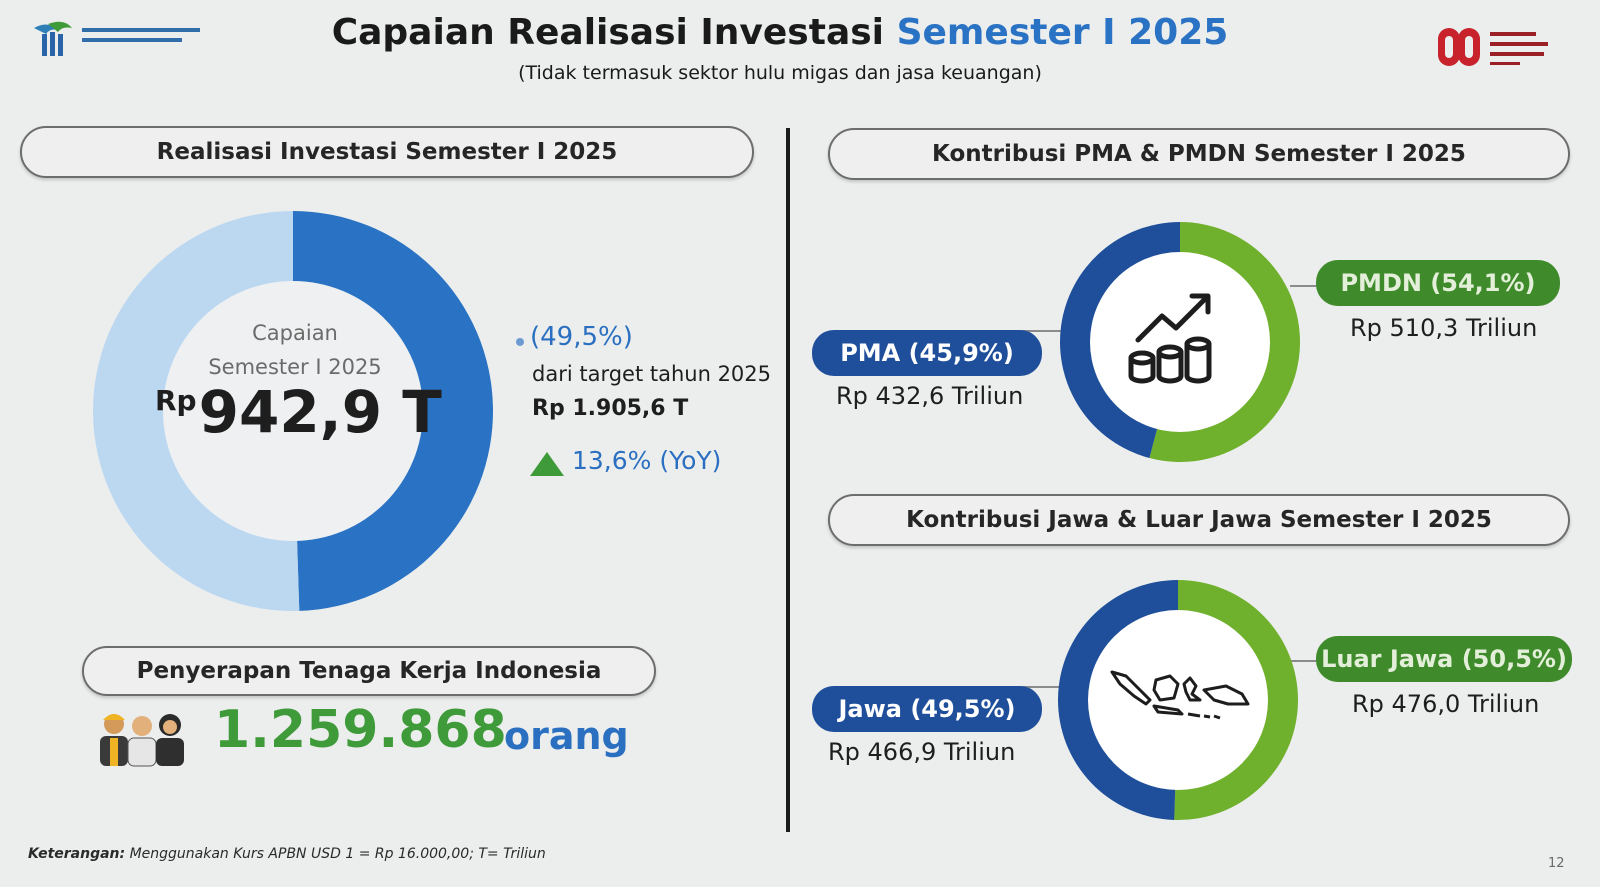 Image resolution: width=1600 pixels, height=887 pixels. Describe the element at coordinates (295, 367) in the screenshot. I see `donut-label-line2: Semester I 2025` at that location.